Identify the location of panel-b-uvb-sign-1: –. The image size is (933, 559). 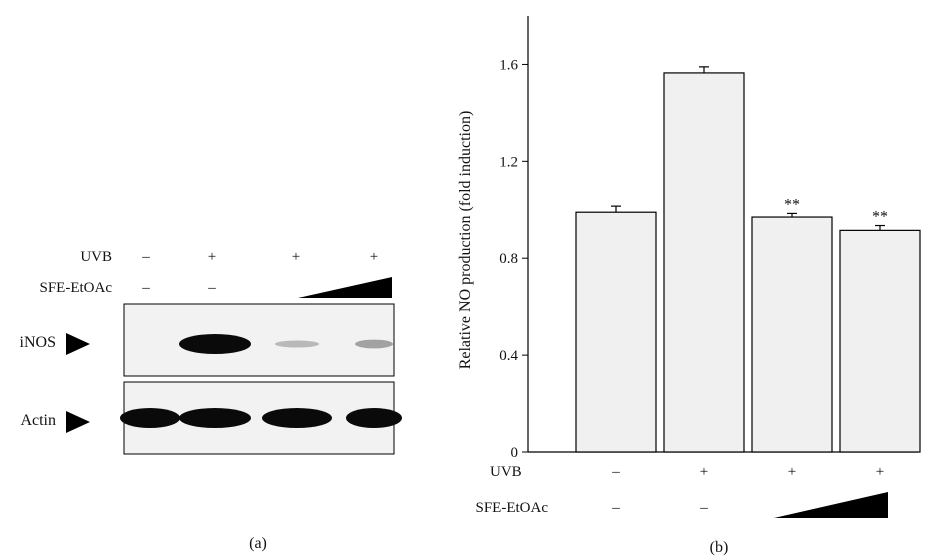
(615, 472).